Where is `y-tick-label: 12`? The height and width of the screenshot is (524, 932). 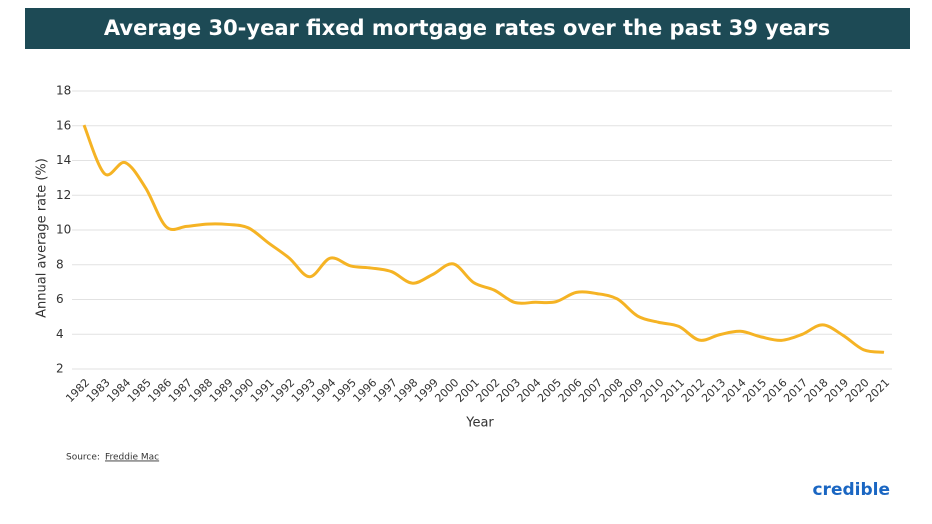 y-tick-label: 12 is located at coordinates (63, 195).